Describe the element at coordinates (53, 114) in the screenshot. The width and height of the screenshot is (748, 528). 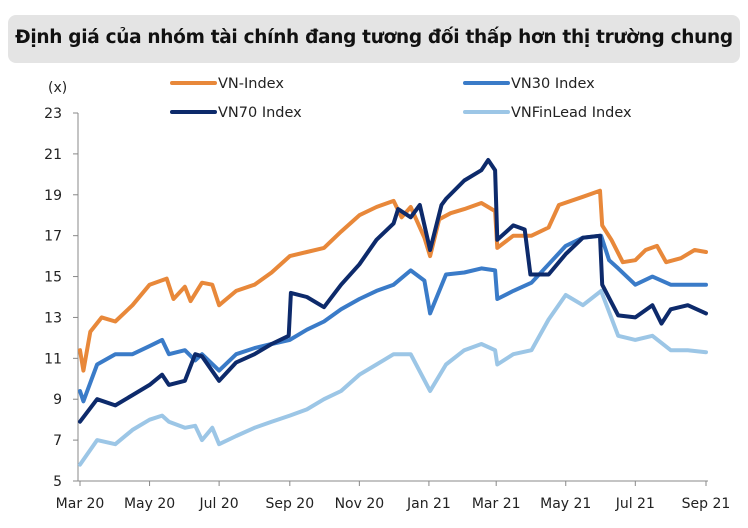
I see `y-tick-label: 23` at that location.